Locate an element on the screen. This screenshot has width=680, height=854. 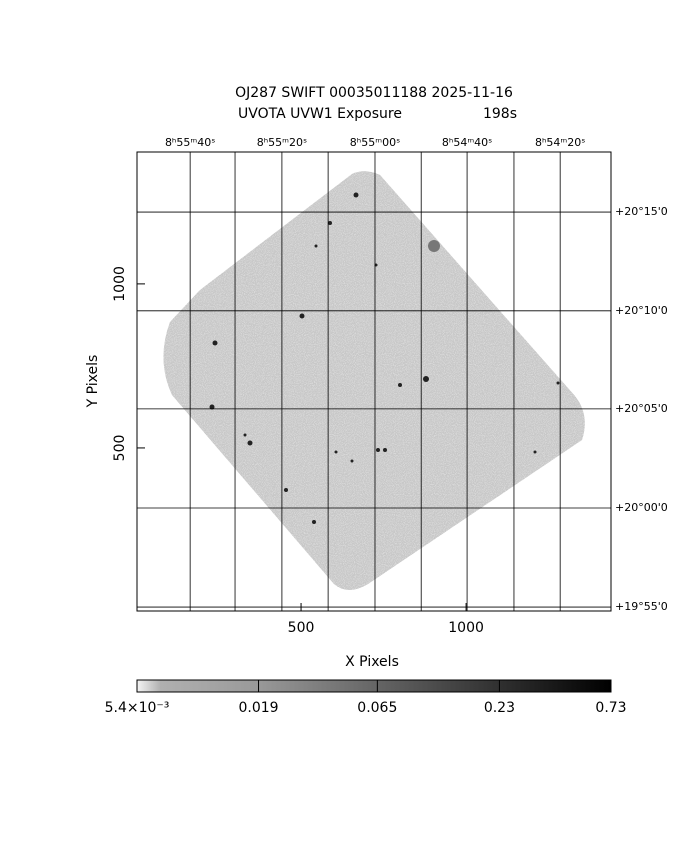
colorbar-tick-label: 0.23 is located at coordinates (499, 708).